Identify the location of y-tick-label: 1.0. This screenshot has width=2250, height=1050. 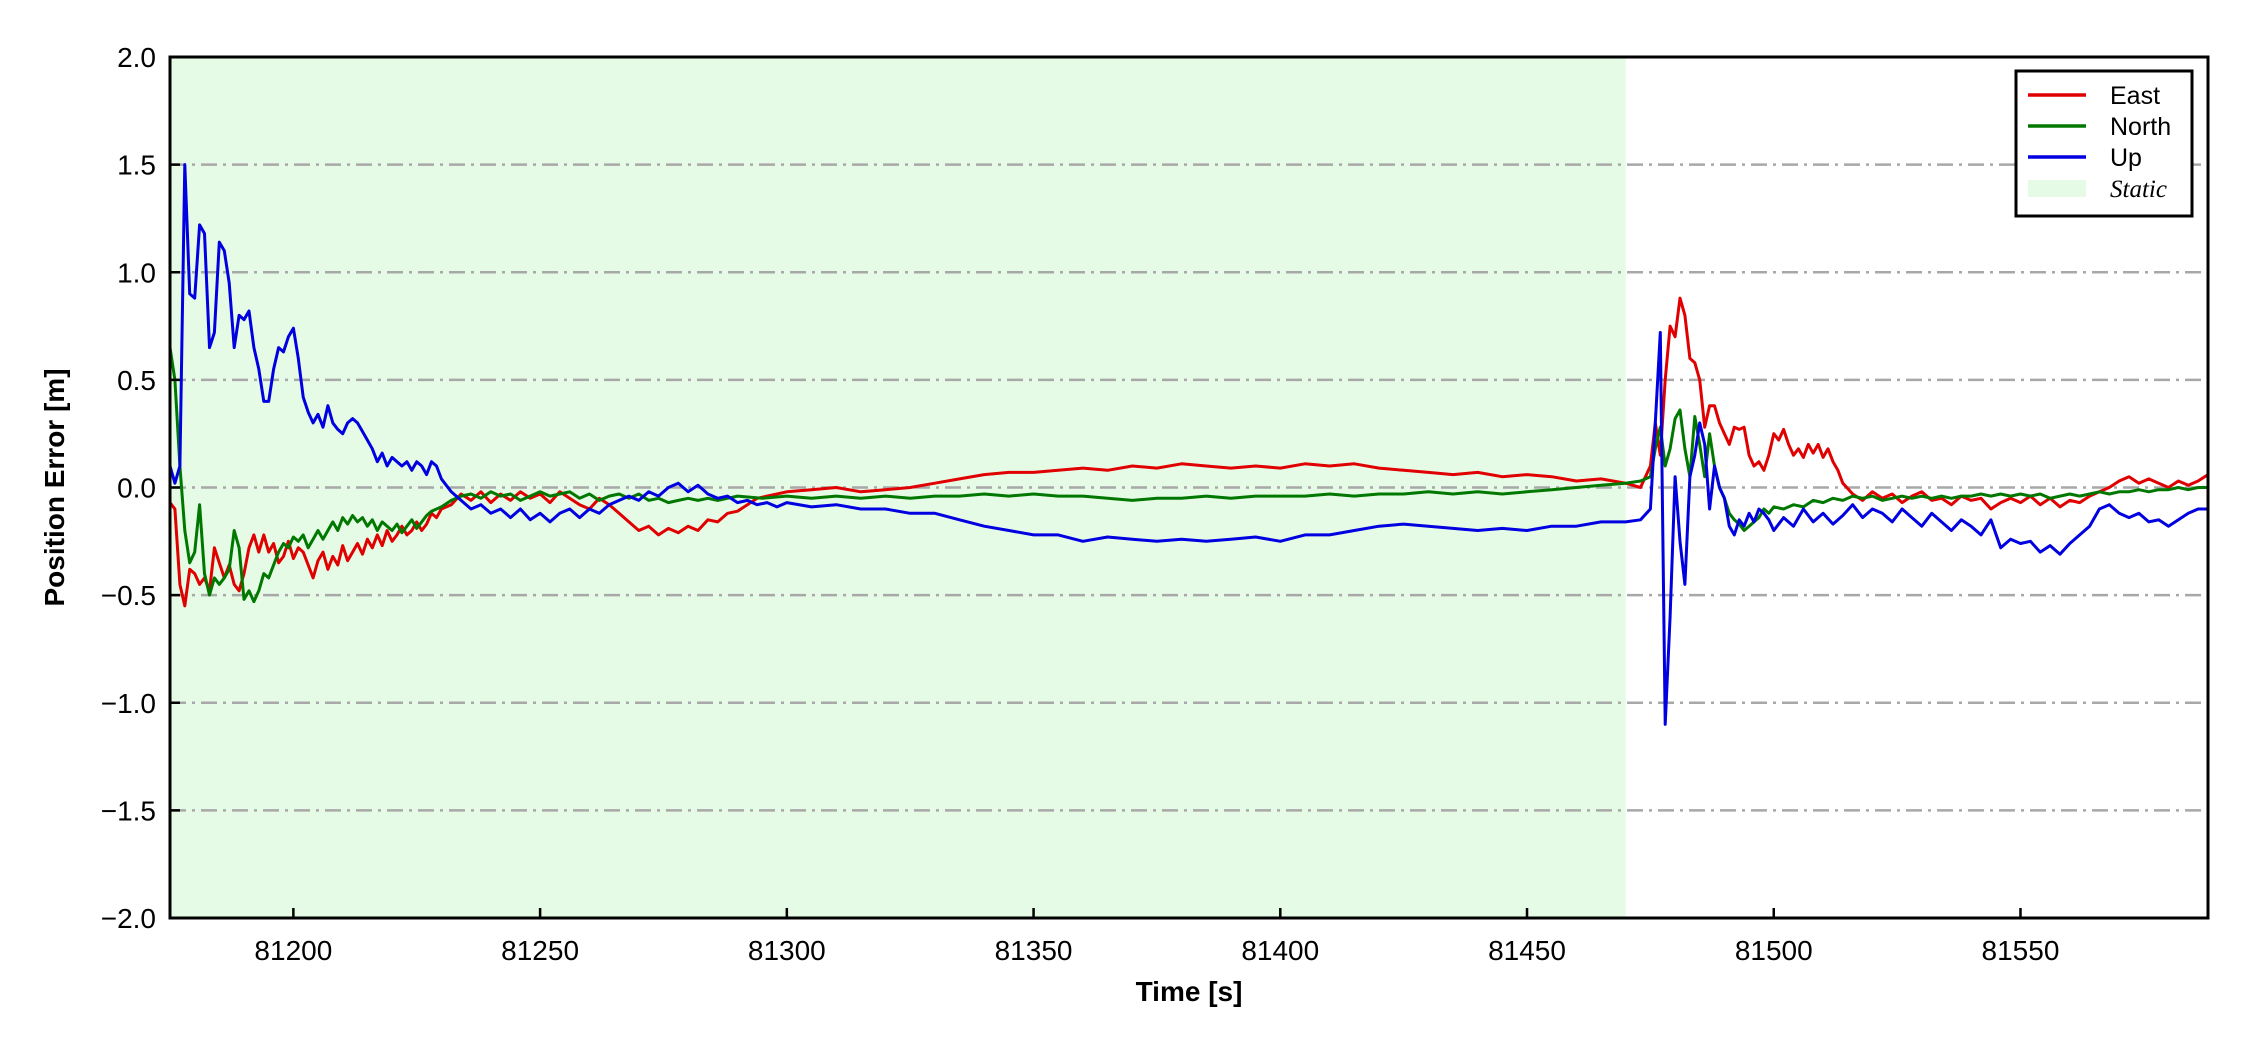
(136, 272).